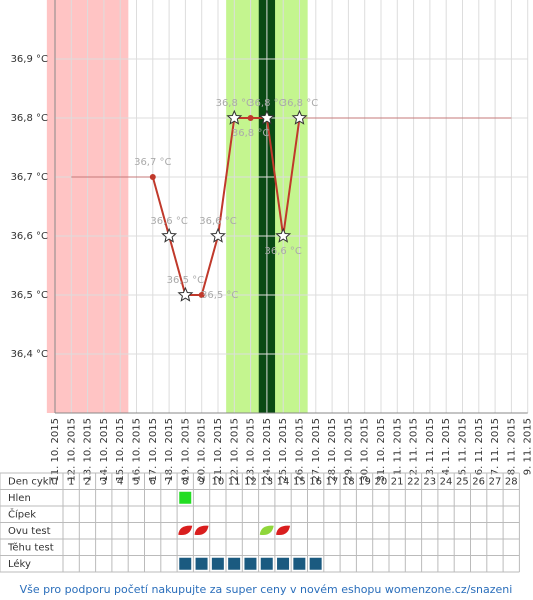 The width and height of the screenshot is (533, 600). Describe the element at coordinates (19, 564) in the screenshot. I see `row-label: Léky` at that location.